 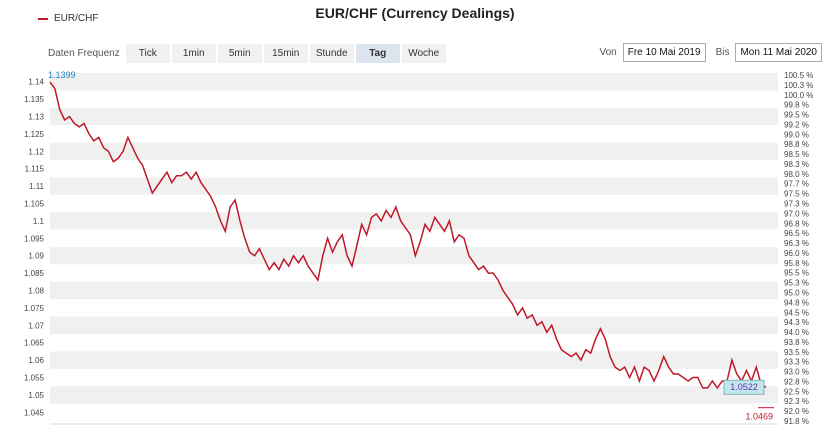 What do you see at coordinates (796, 401) in the screenshot?
I see `y-tick-label-right: 92.3 %` at bounding box center [796, 401].